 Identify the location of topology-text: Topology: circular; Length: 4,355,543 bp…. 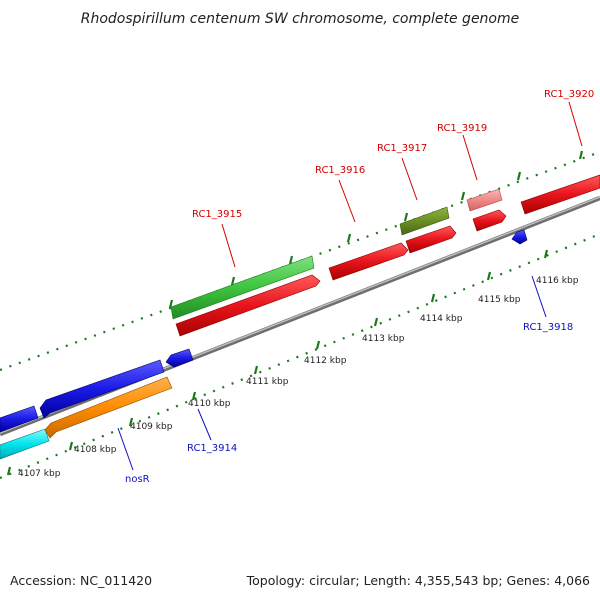
(418, 580).